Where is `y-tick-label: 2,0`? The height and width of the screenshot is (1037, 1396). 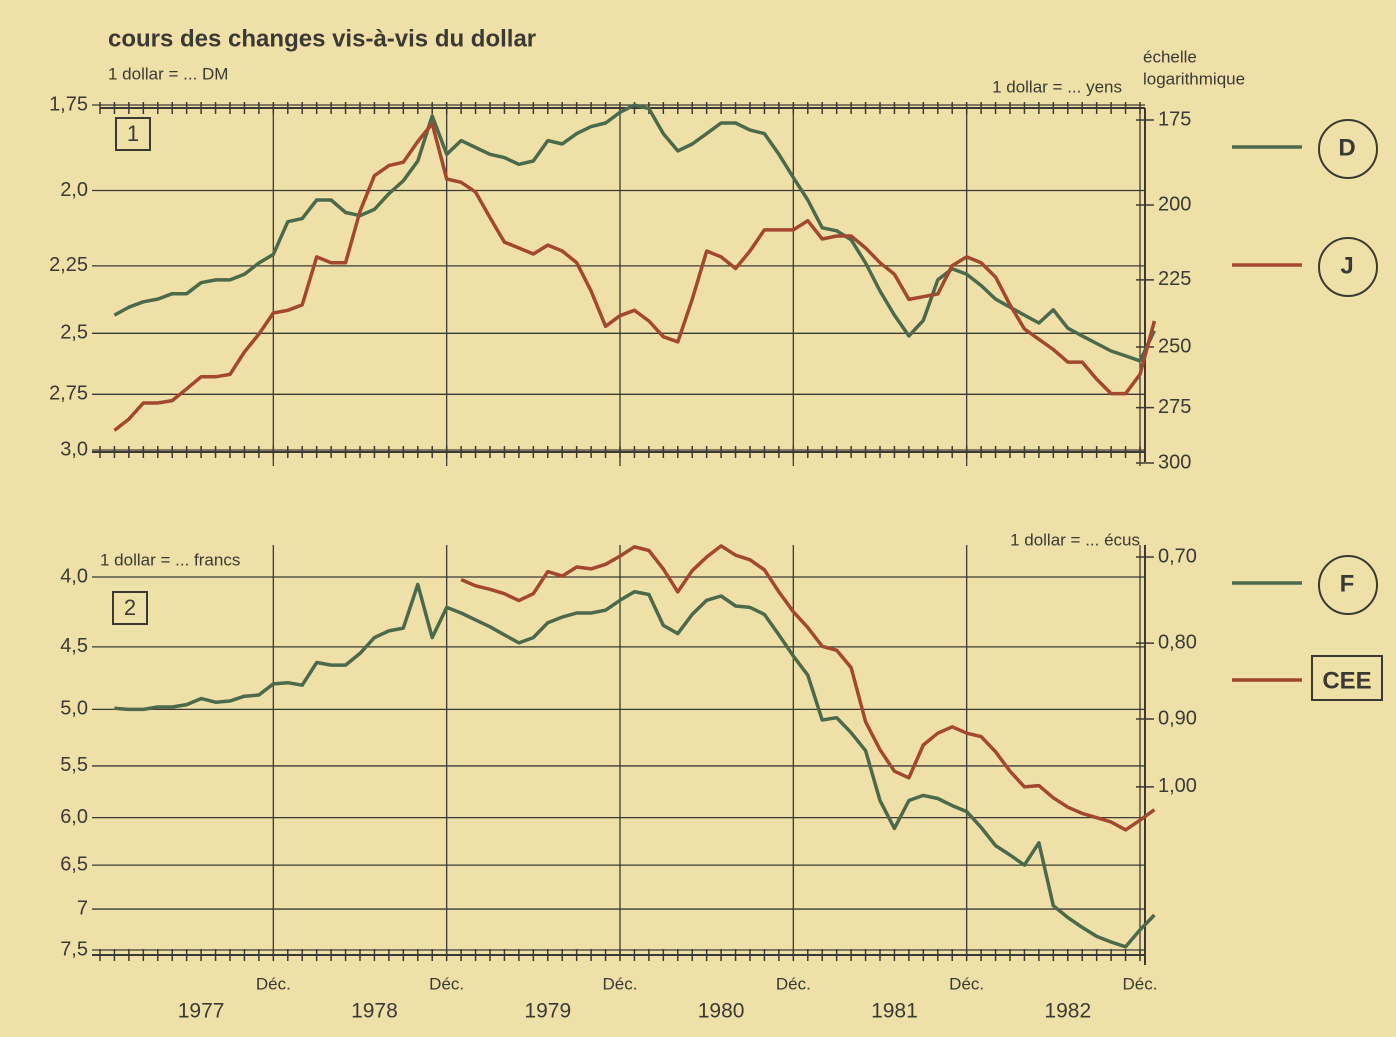
y-tick-label: 2,0 is located at coordinates (74, 190).